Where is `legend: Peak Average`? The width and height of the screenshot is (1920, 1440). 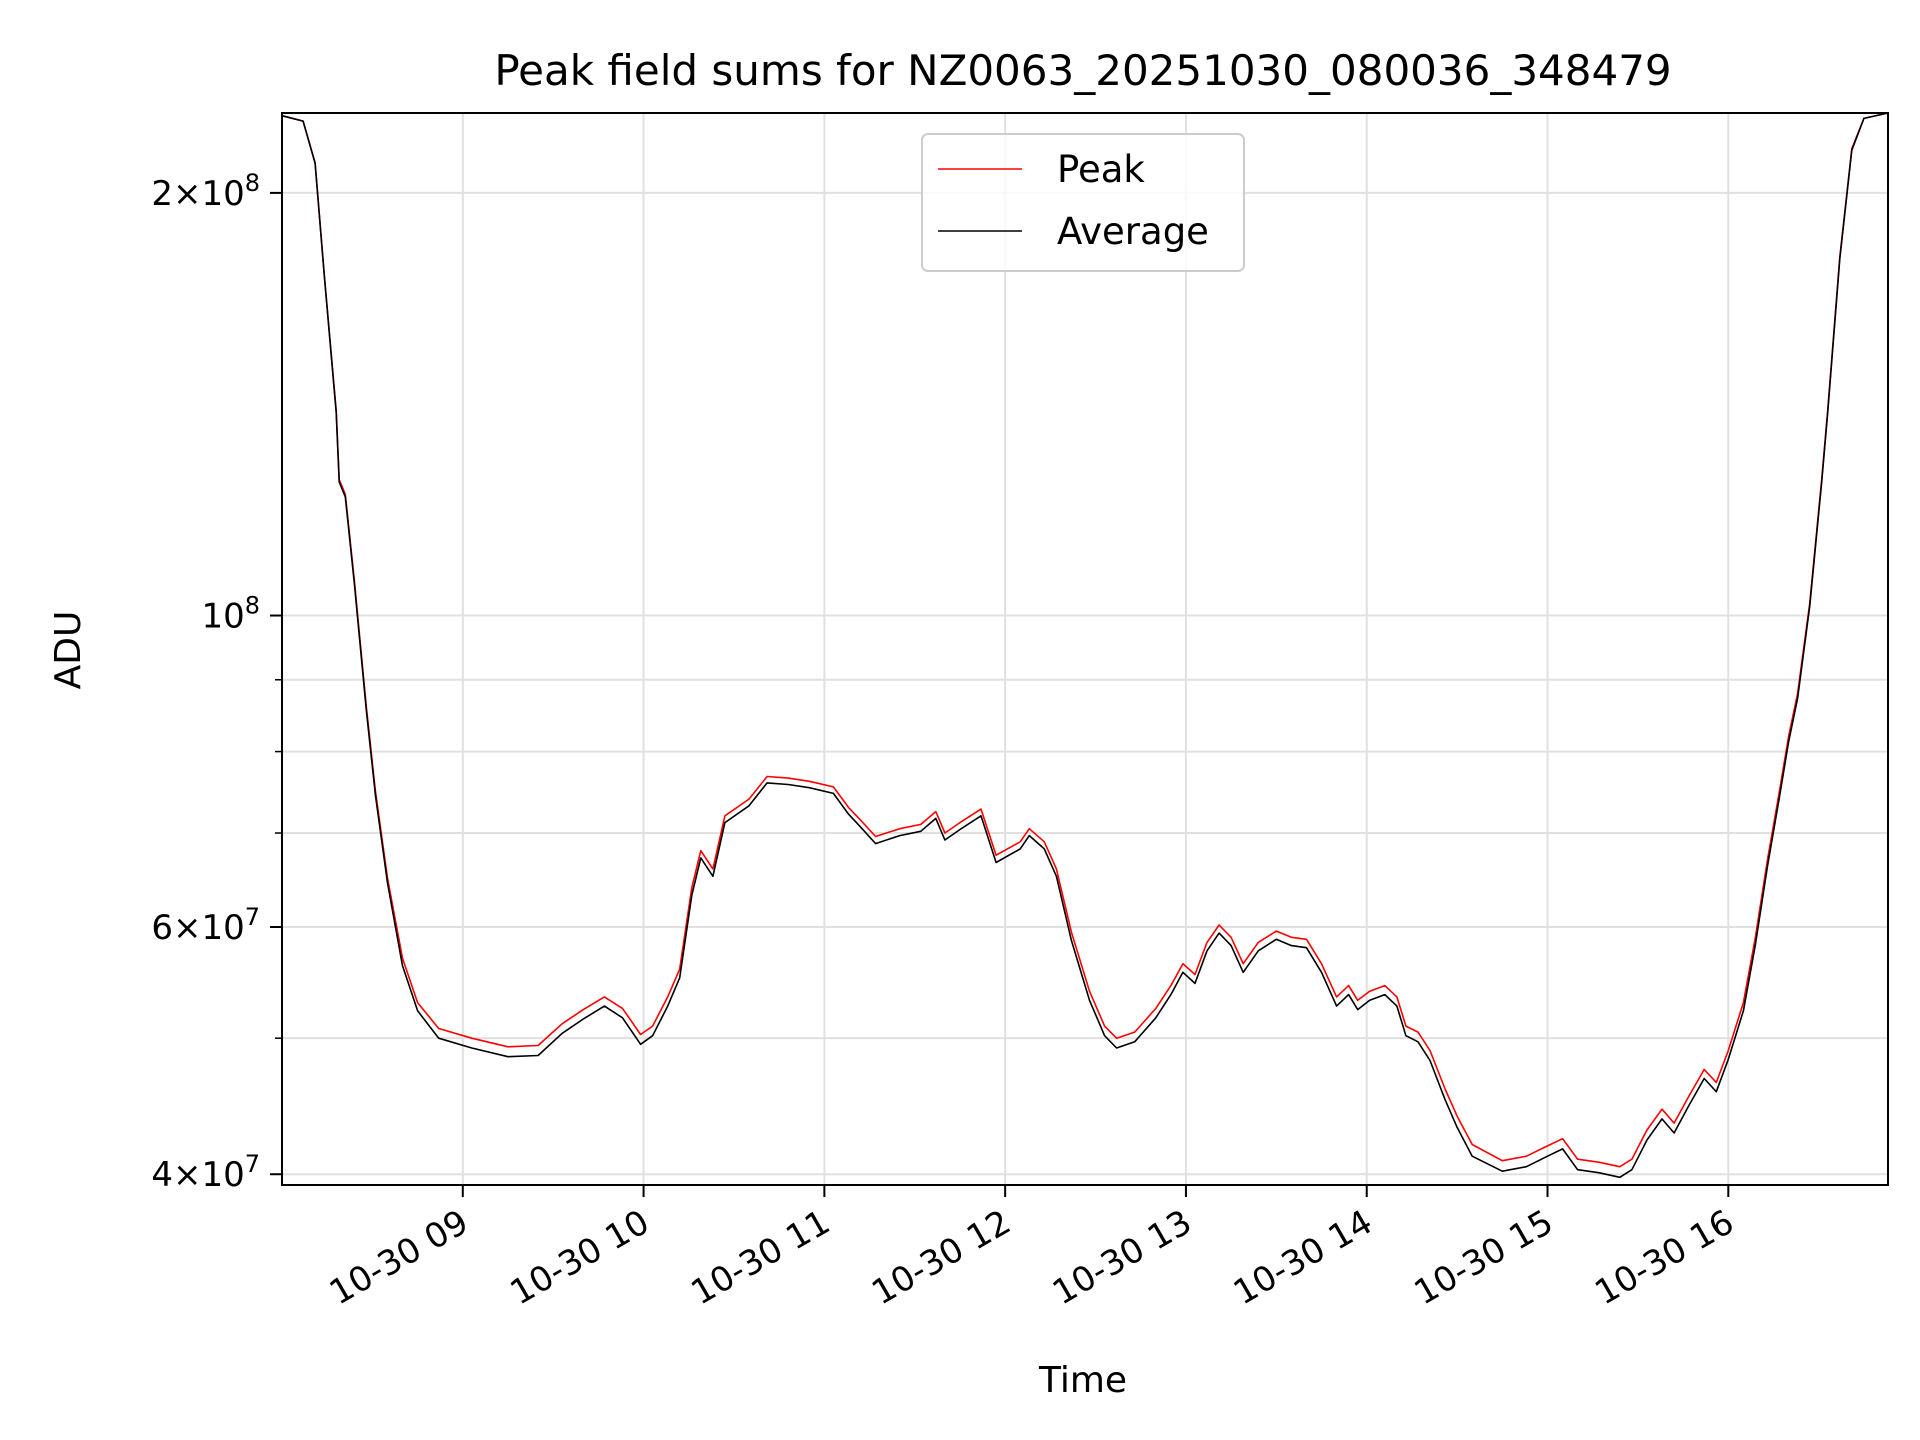
legend: Peak Average is located at coordinates (1083, 202).